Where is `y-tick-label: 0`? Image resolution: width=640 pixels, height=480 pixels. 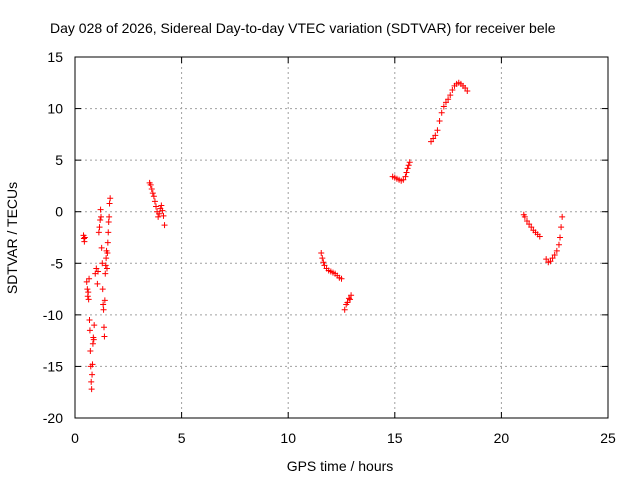
y-tick-label: 0 is located at coordinates (59, 212).